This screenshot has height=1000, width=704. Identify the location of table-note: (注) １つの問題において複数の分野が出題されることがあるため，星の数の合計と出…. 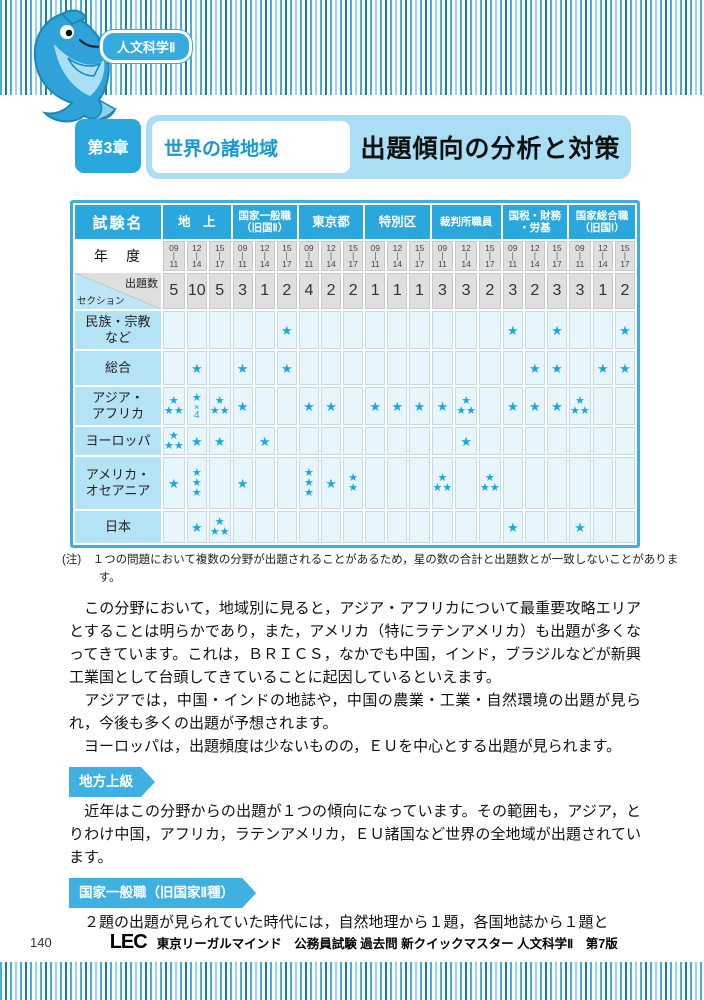
(370, 569).